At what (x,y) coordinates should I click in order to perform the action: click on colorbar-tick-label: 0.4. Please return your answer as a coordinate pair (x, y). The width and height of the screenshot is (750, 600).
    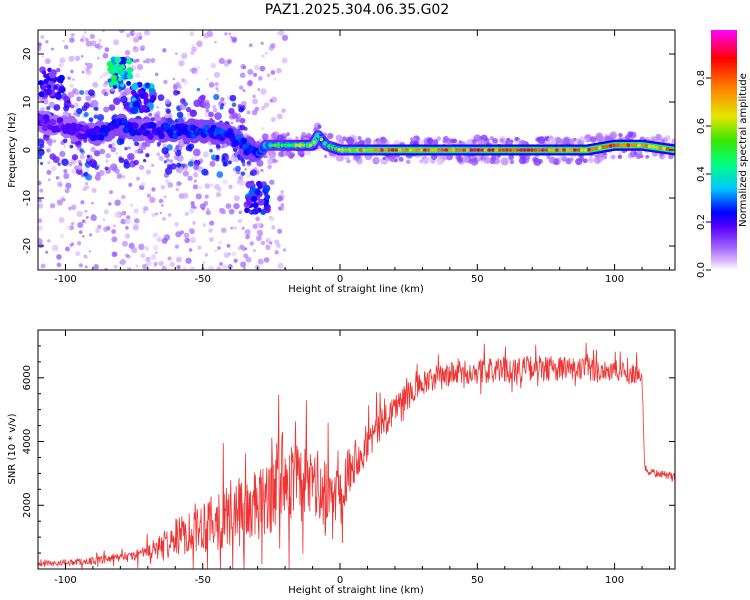
    Looking at the image, I should click on (701, 174).